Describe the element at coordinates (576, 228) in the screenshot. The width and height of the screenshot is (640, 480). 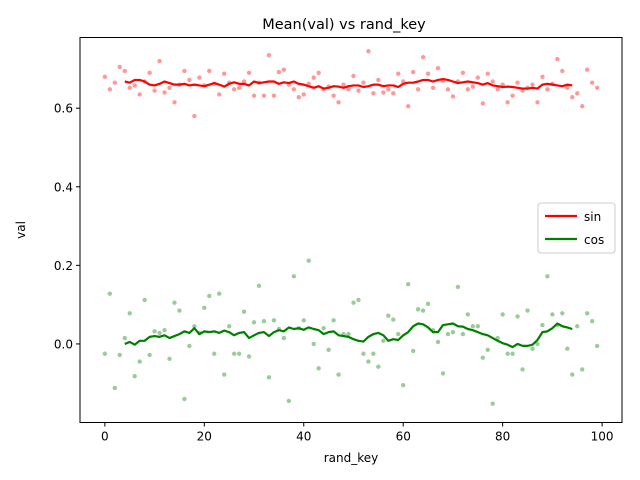
I see `legend: sin cos` at that location.